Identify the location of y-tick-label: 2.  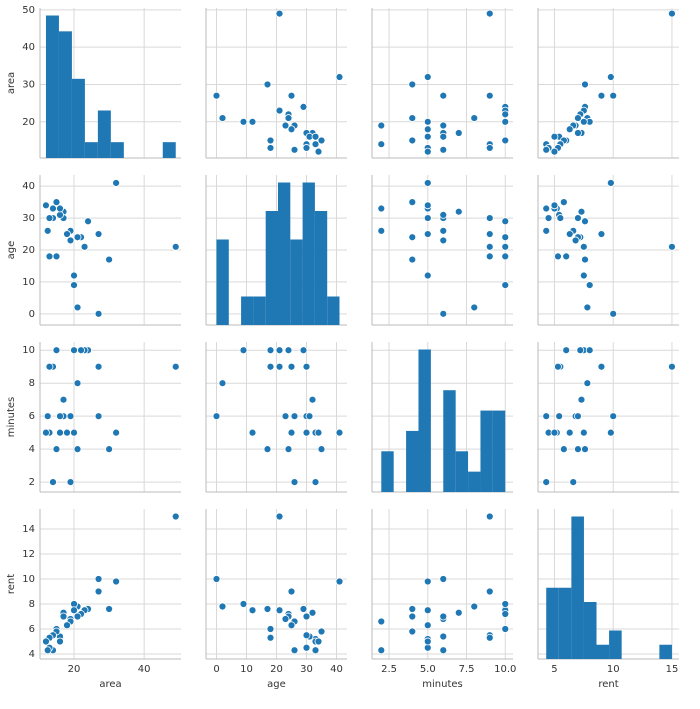
(32, 482).